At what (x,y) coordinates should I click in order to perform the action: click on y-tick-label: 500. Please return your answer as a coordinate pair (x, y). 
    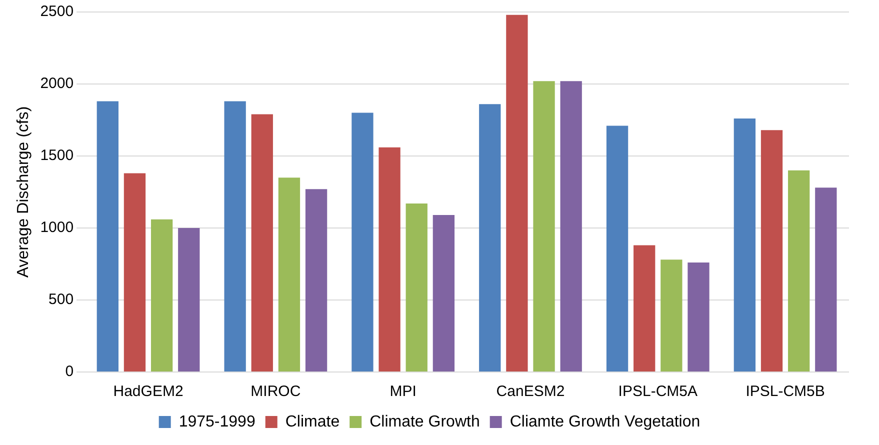
    Looking at the image, I should click on (61, 299).